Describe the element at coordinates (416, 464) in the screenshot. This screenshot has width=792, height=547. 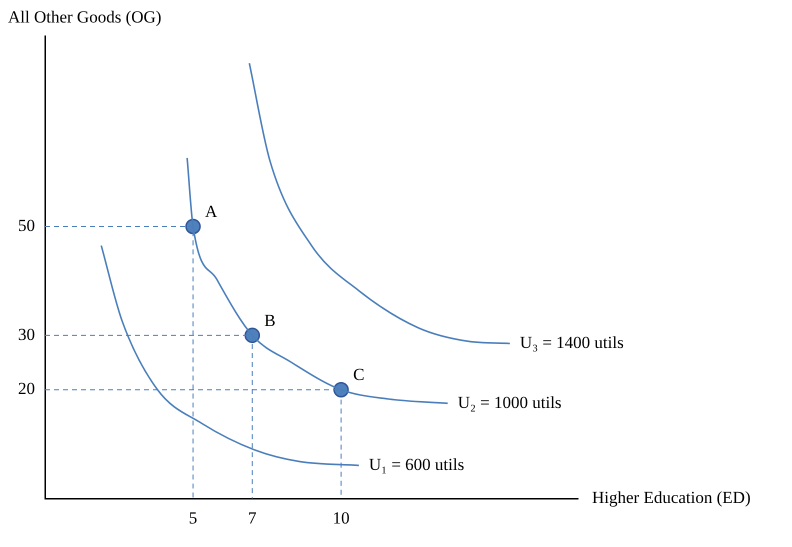
I see `series-label: U₁ = 600 utils` at that location.